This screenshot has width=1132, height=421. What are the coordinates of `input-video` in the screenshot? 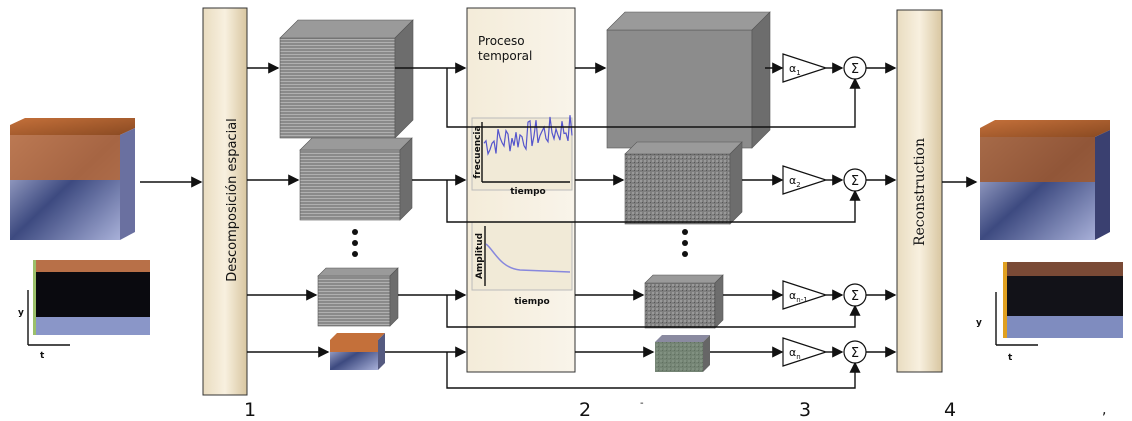 It's located at (72, 179).